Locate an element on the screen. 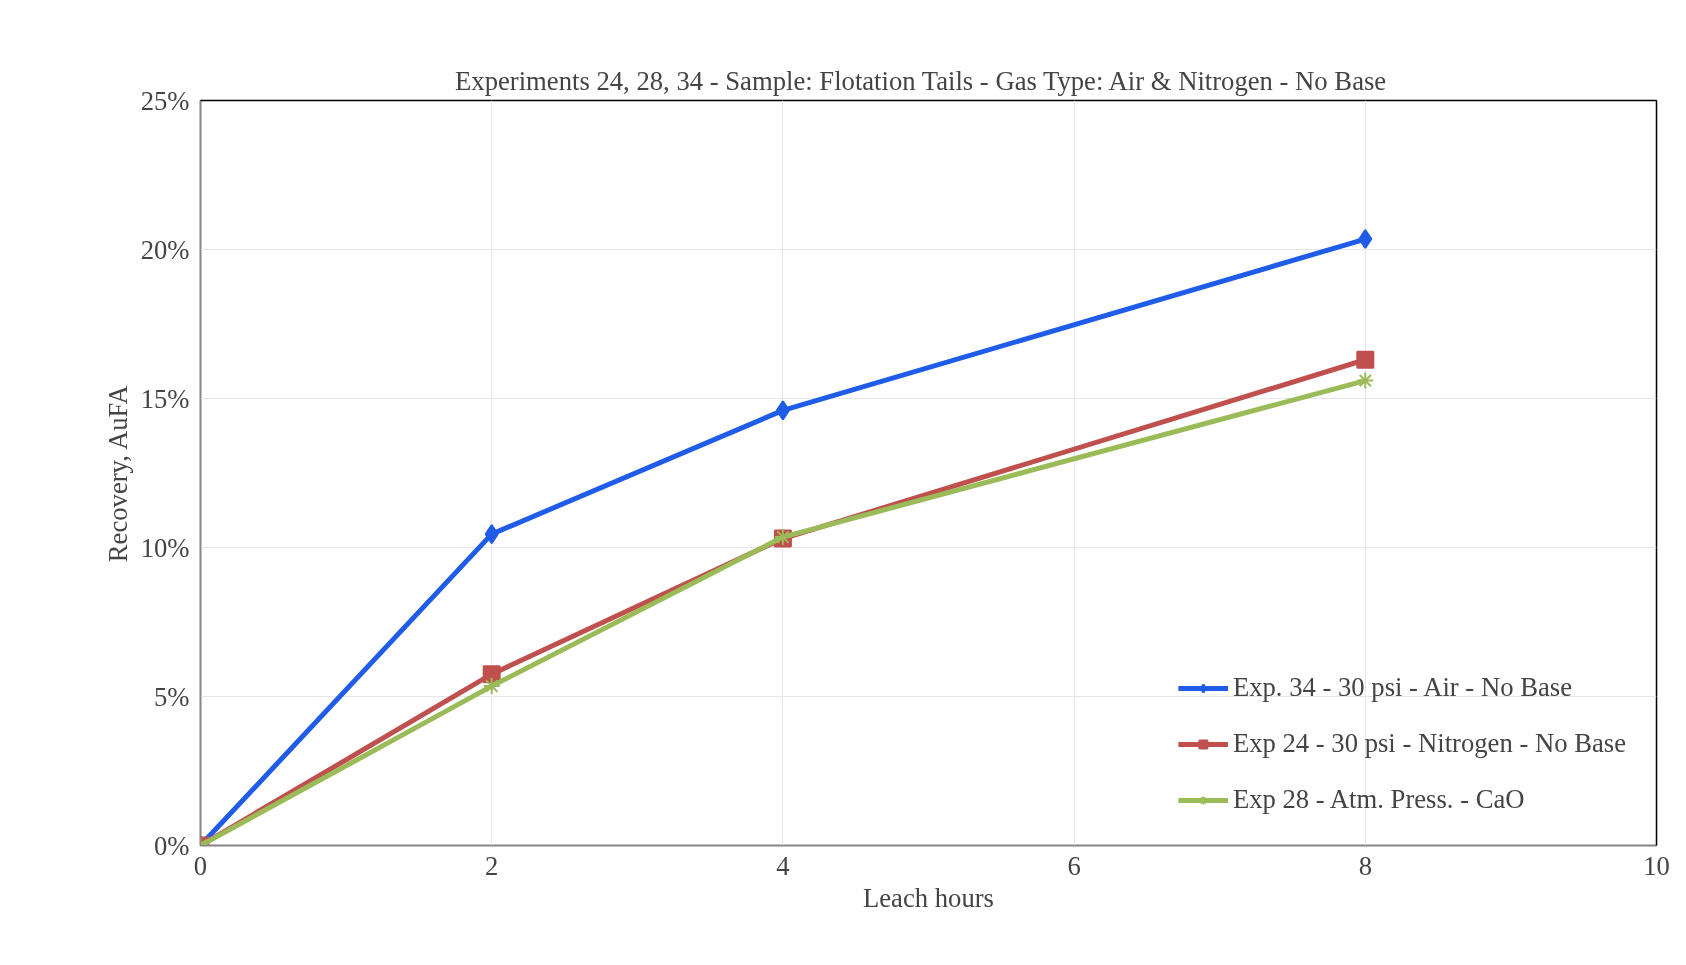  x-tick-label: 2 is located at coordinates (492, 865).